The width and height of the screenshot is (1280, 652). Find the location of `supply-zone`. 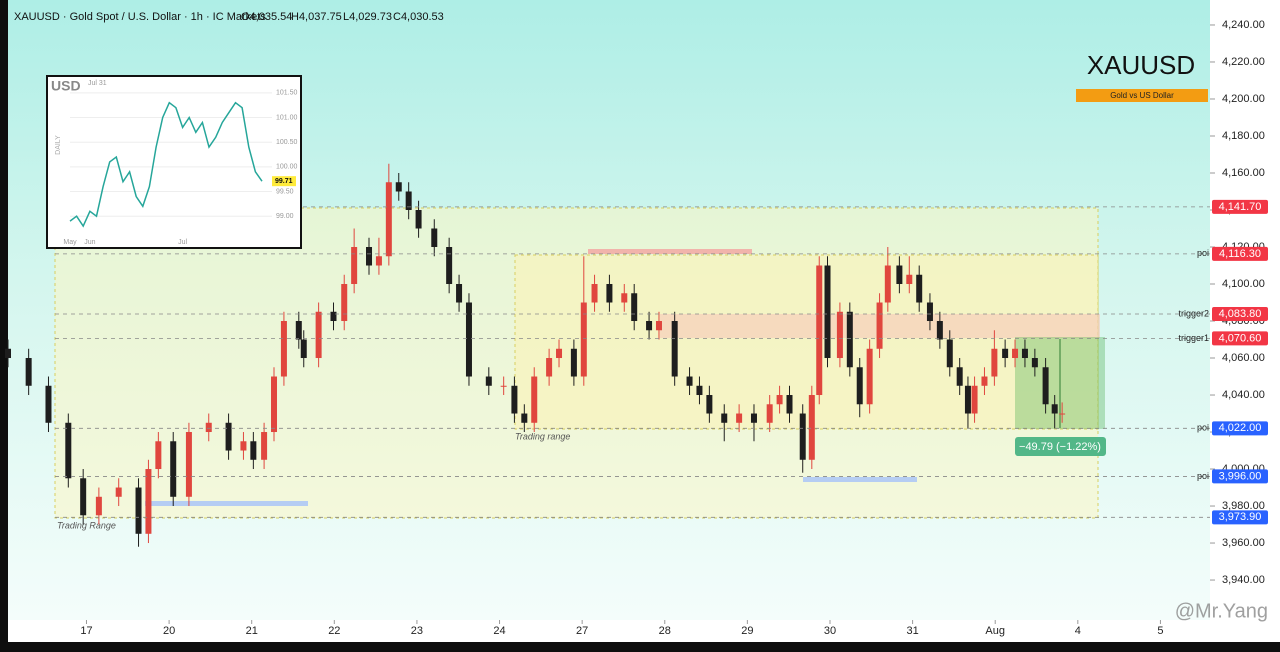

supply-zone is located at coordinates (670, 251).